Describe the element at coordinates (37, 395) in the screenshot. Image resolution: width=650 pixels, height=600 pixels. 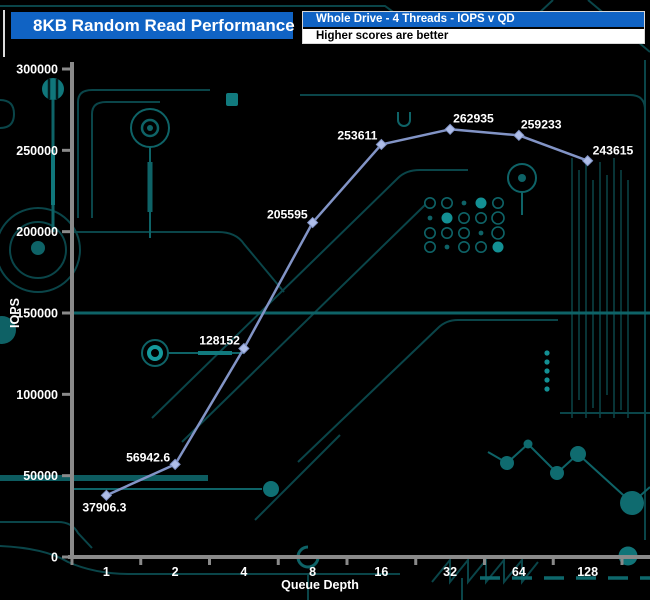
I see `y-axis-tick-label: 100000` at that location.